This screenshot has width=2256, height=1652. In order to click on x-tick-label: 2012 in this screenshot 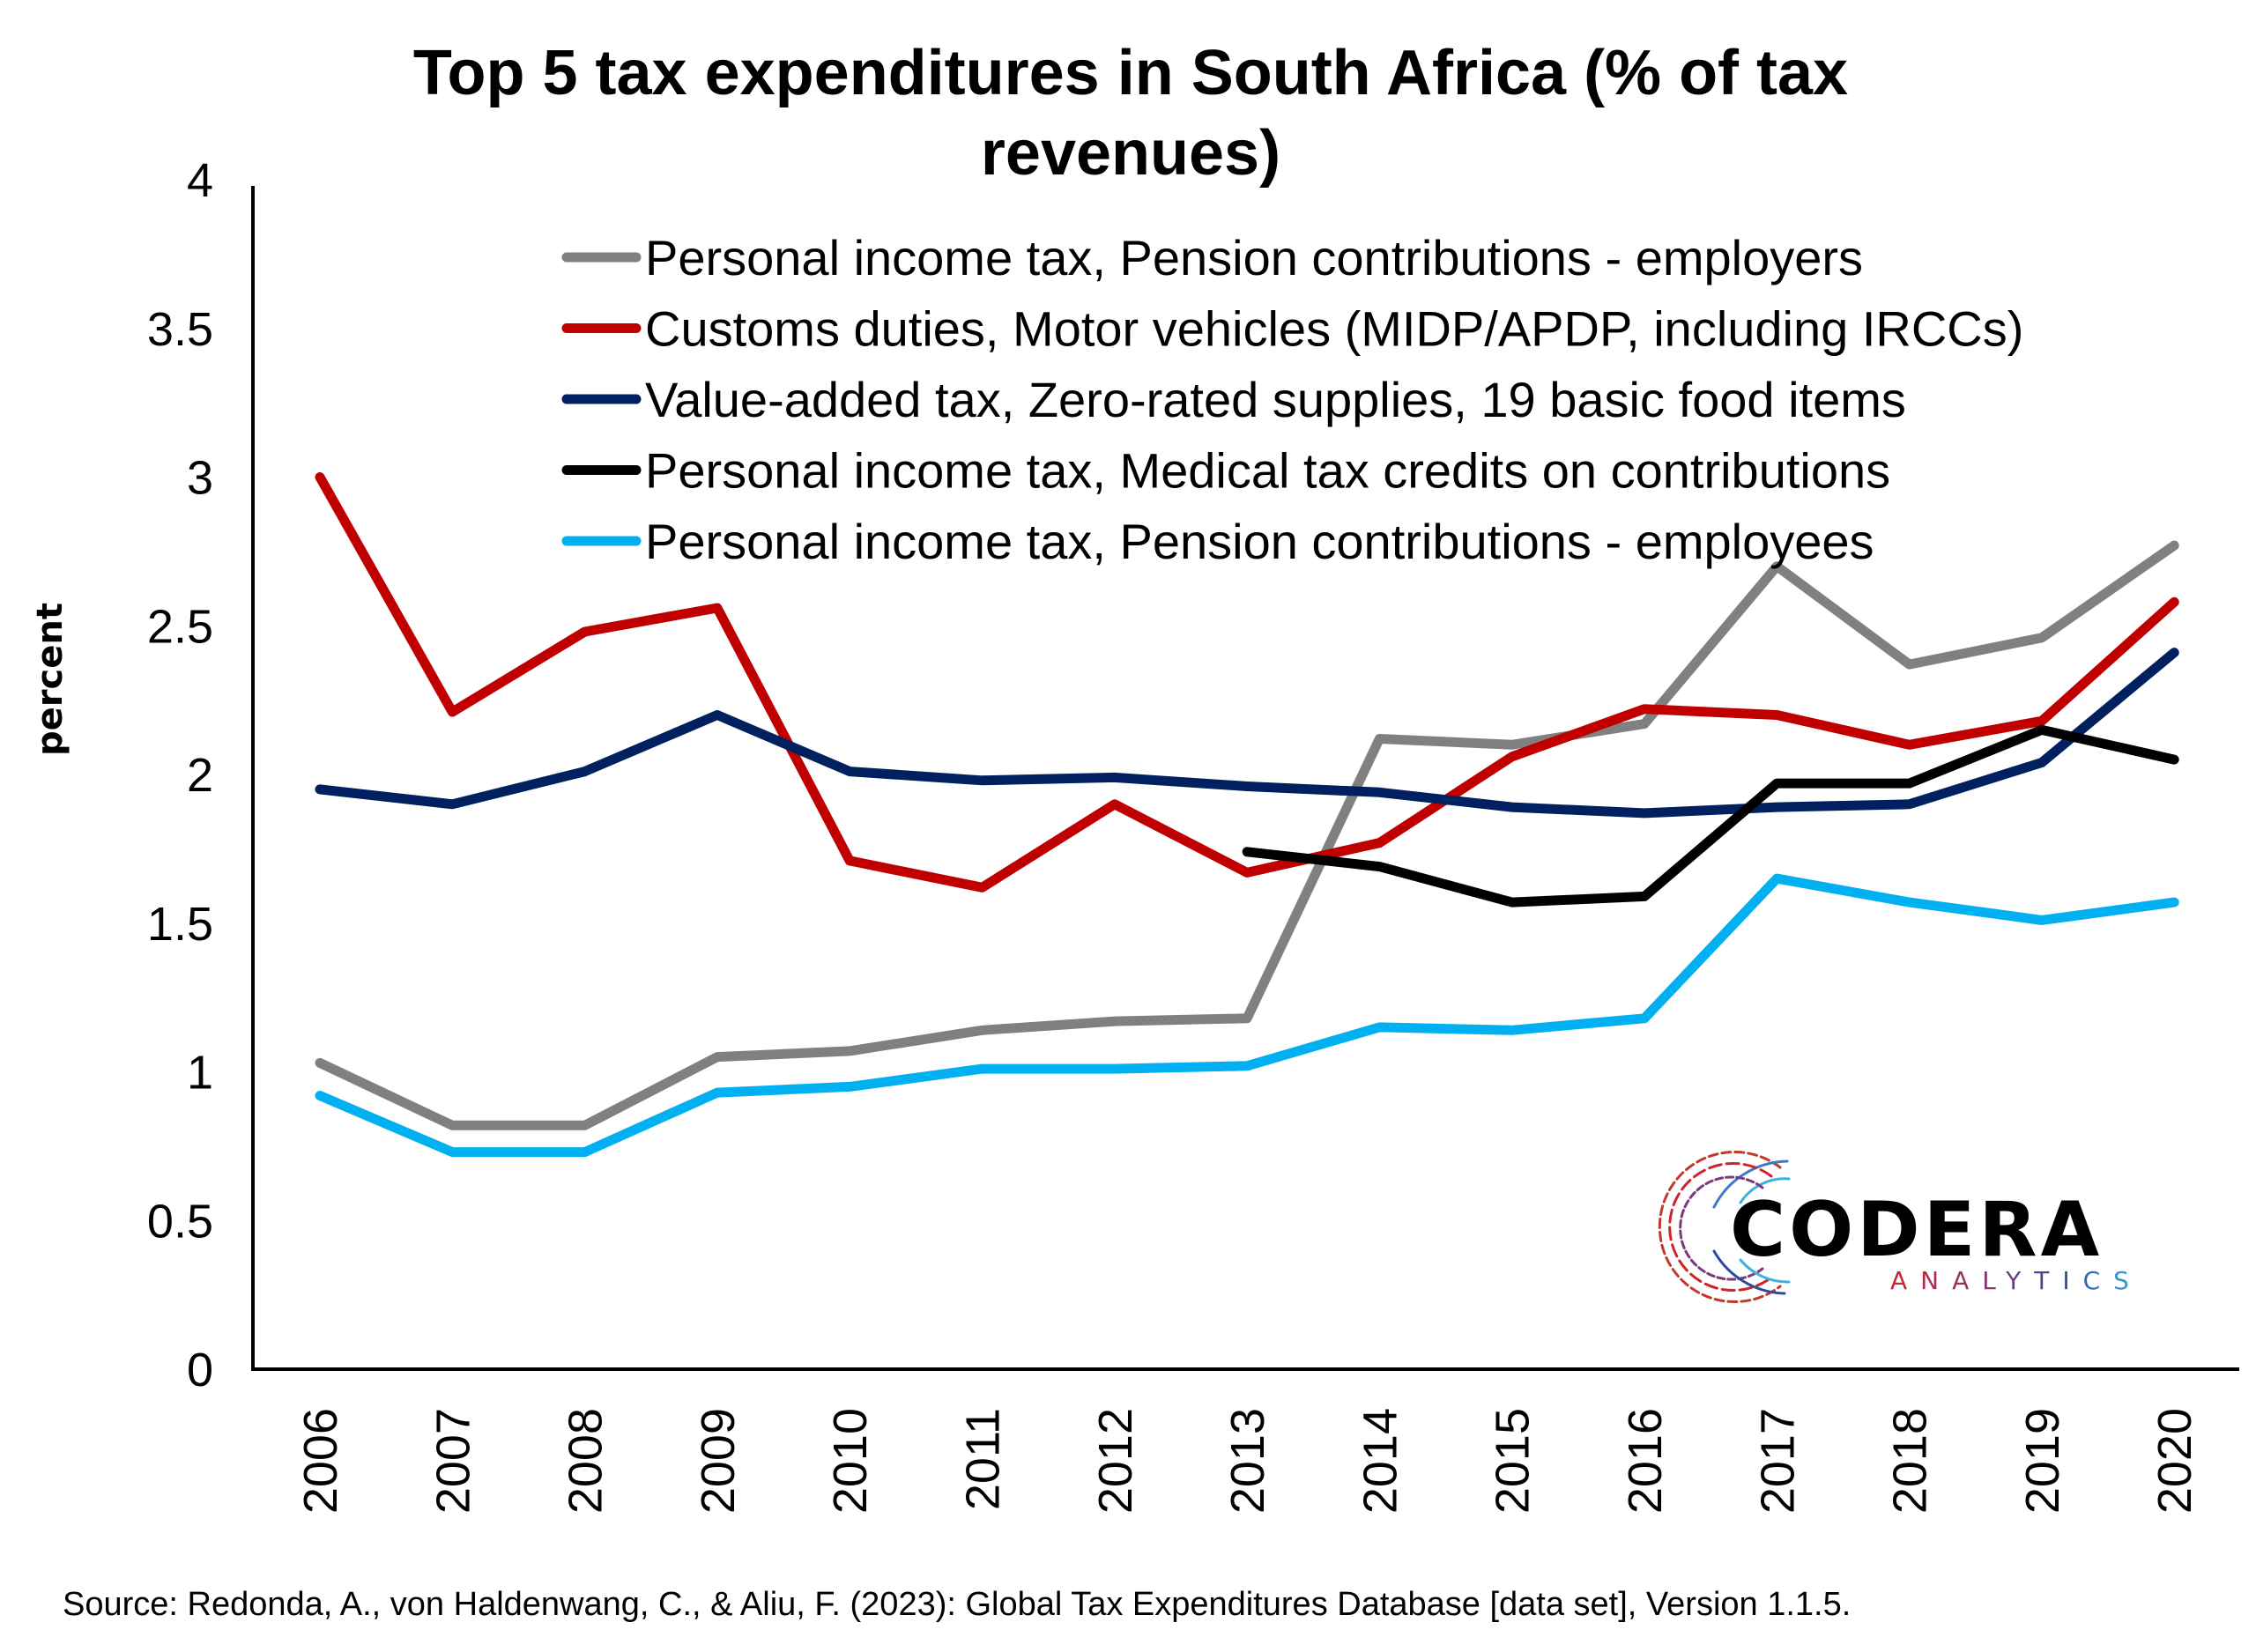, I will do `click(1116, 1461)`.